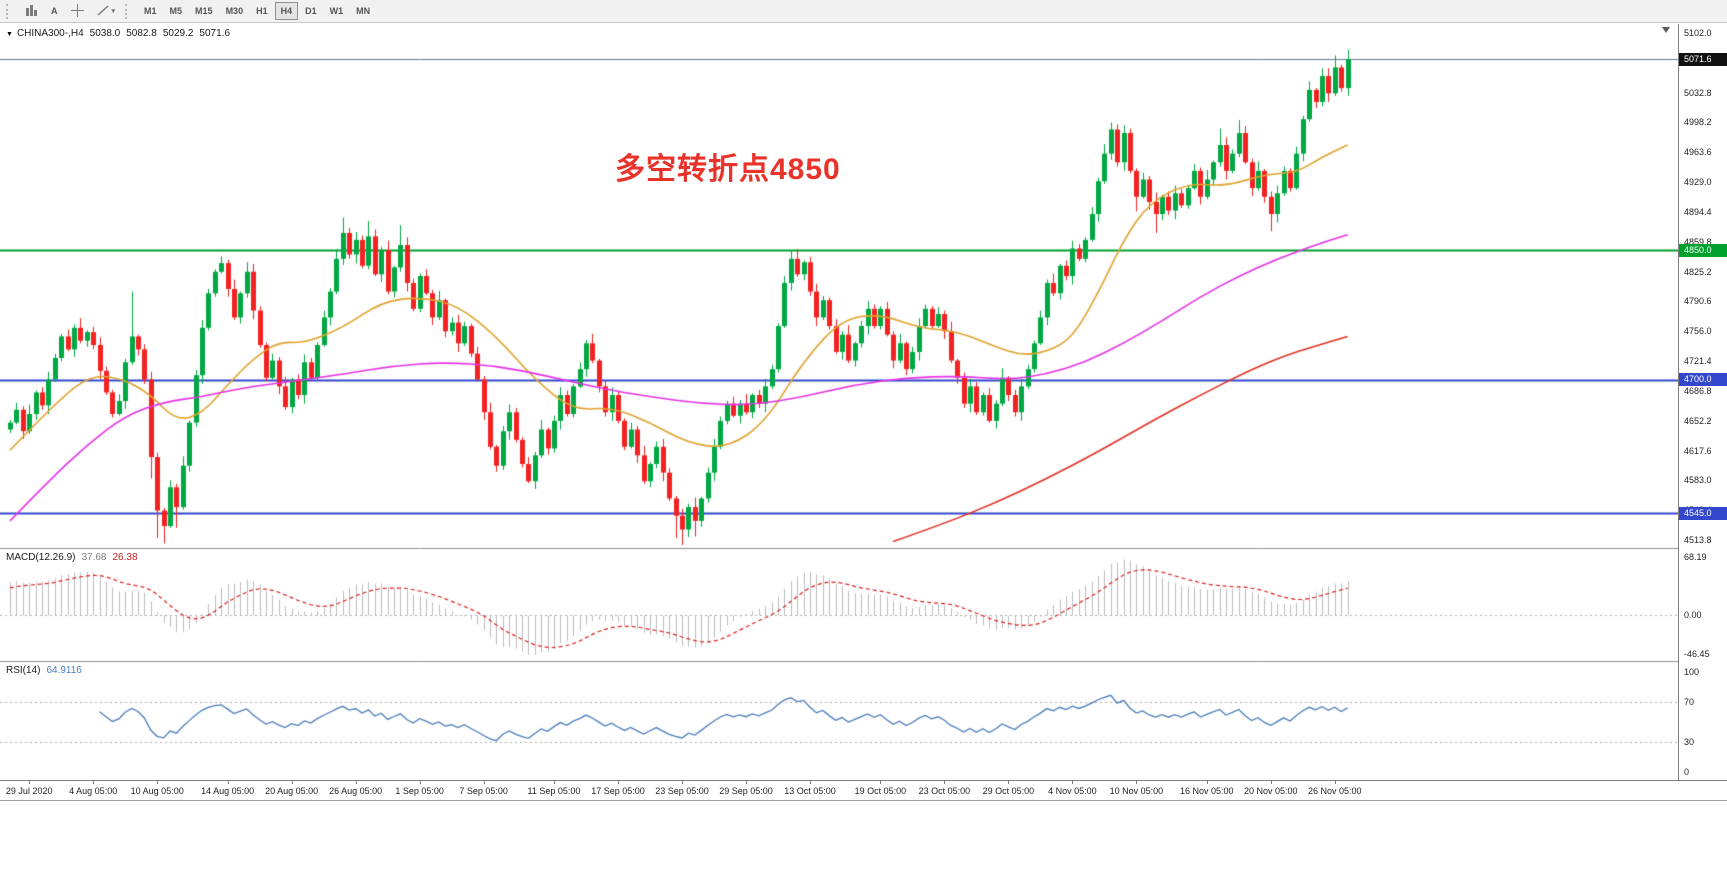 Image resolution: width=1727 pixels, height=884 pixels. What do you see at coordinates (810, 791) in the screenshot?
I see `time-axis-label: 13 Oct 05:00` at bounding box center [810, 791].